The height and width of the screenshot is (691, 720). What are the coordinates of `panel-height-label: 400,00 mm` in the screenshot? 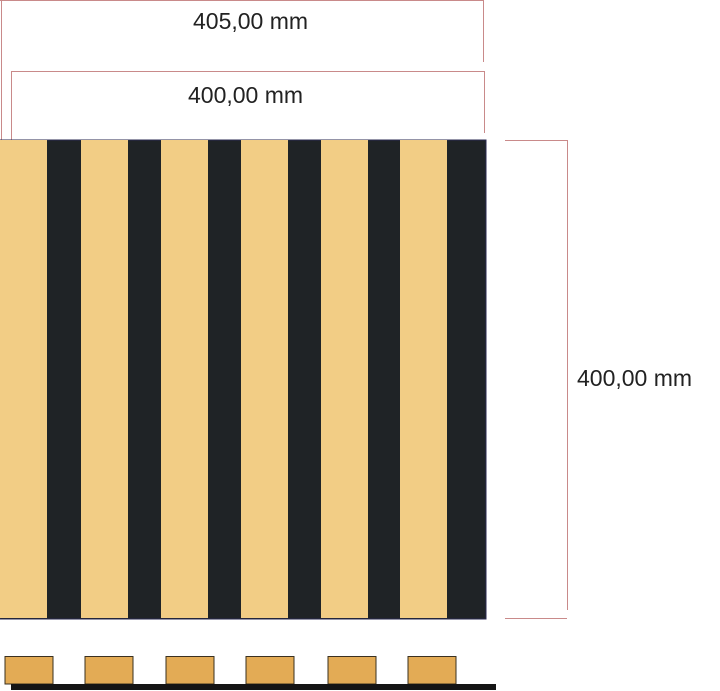 It's located at (635, 378).